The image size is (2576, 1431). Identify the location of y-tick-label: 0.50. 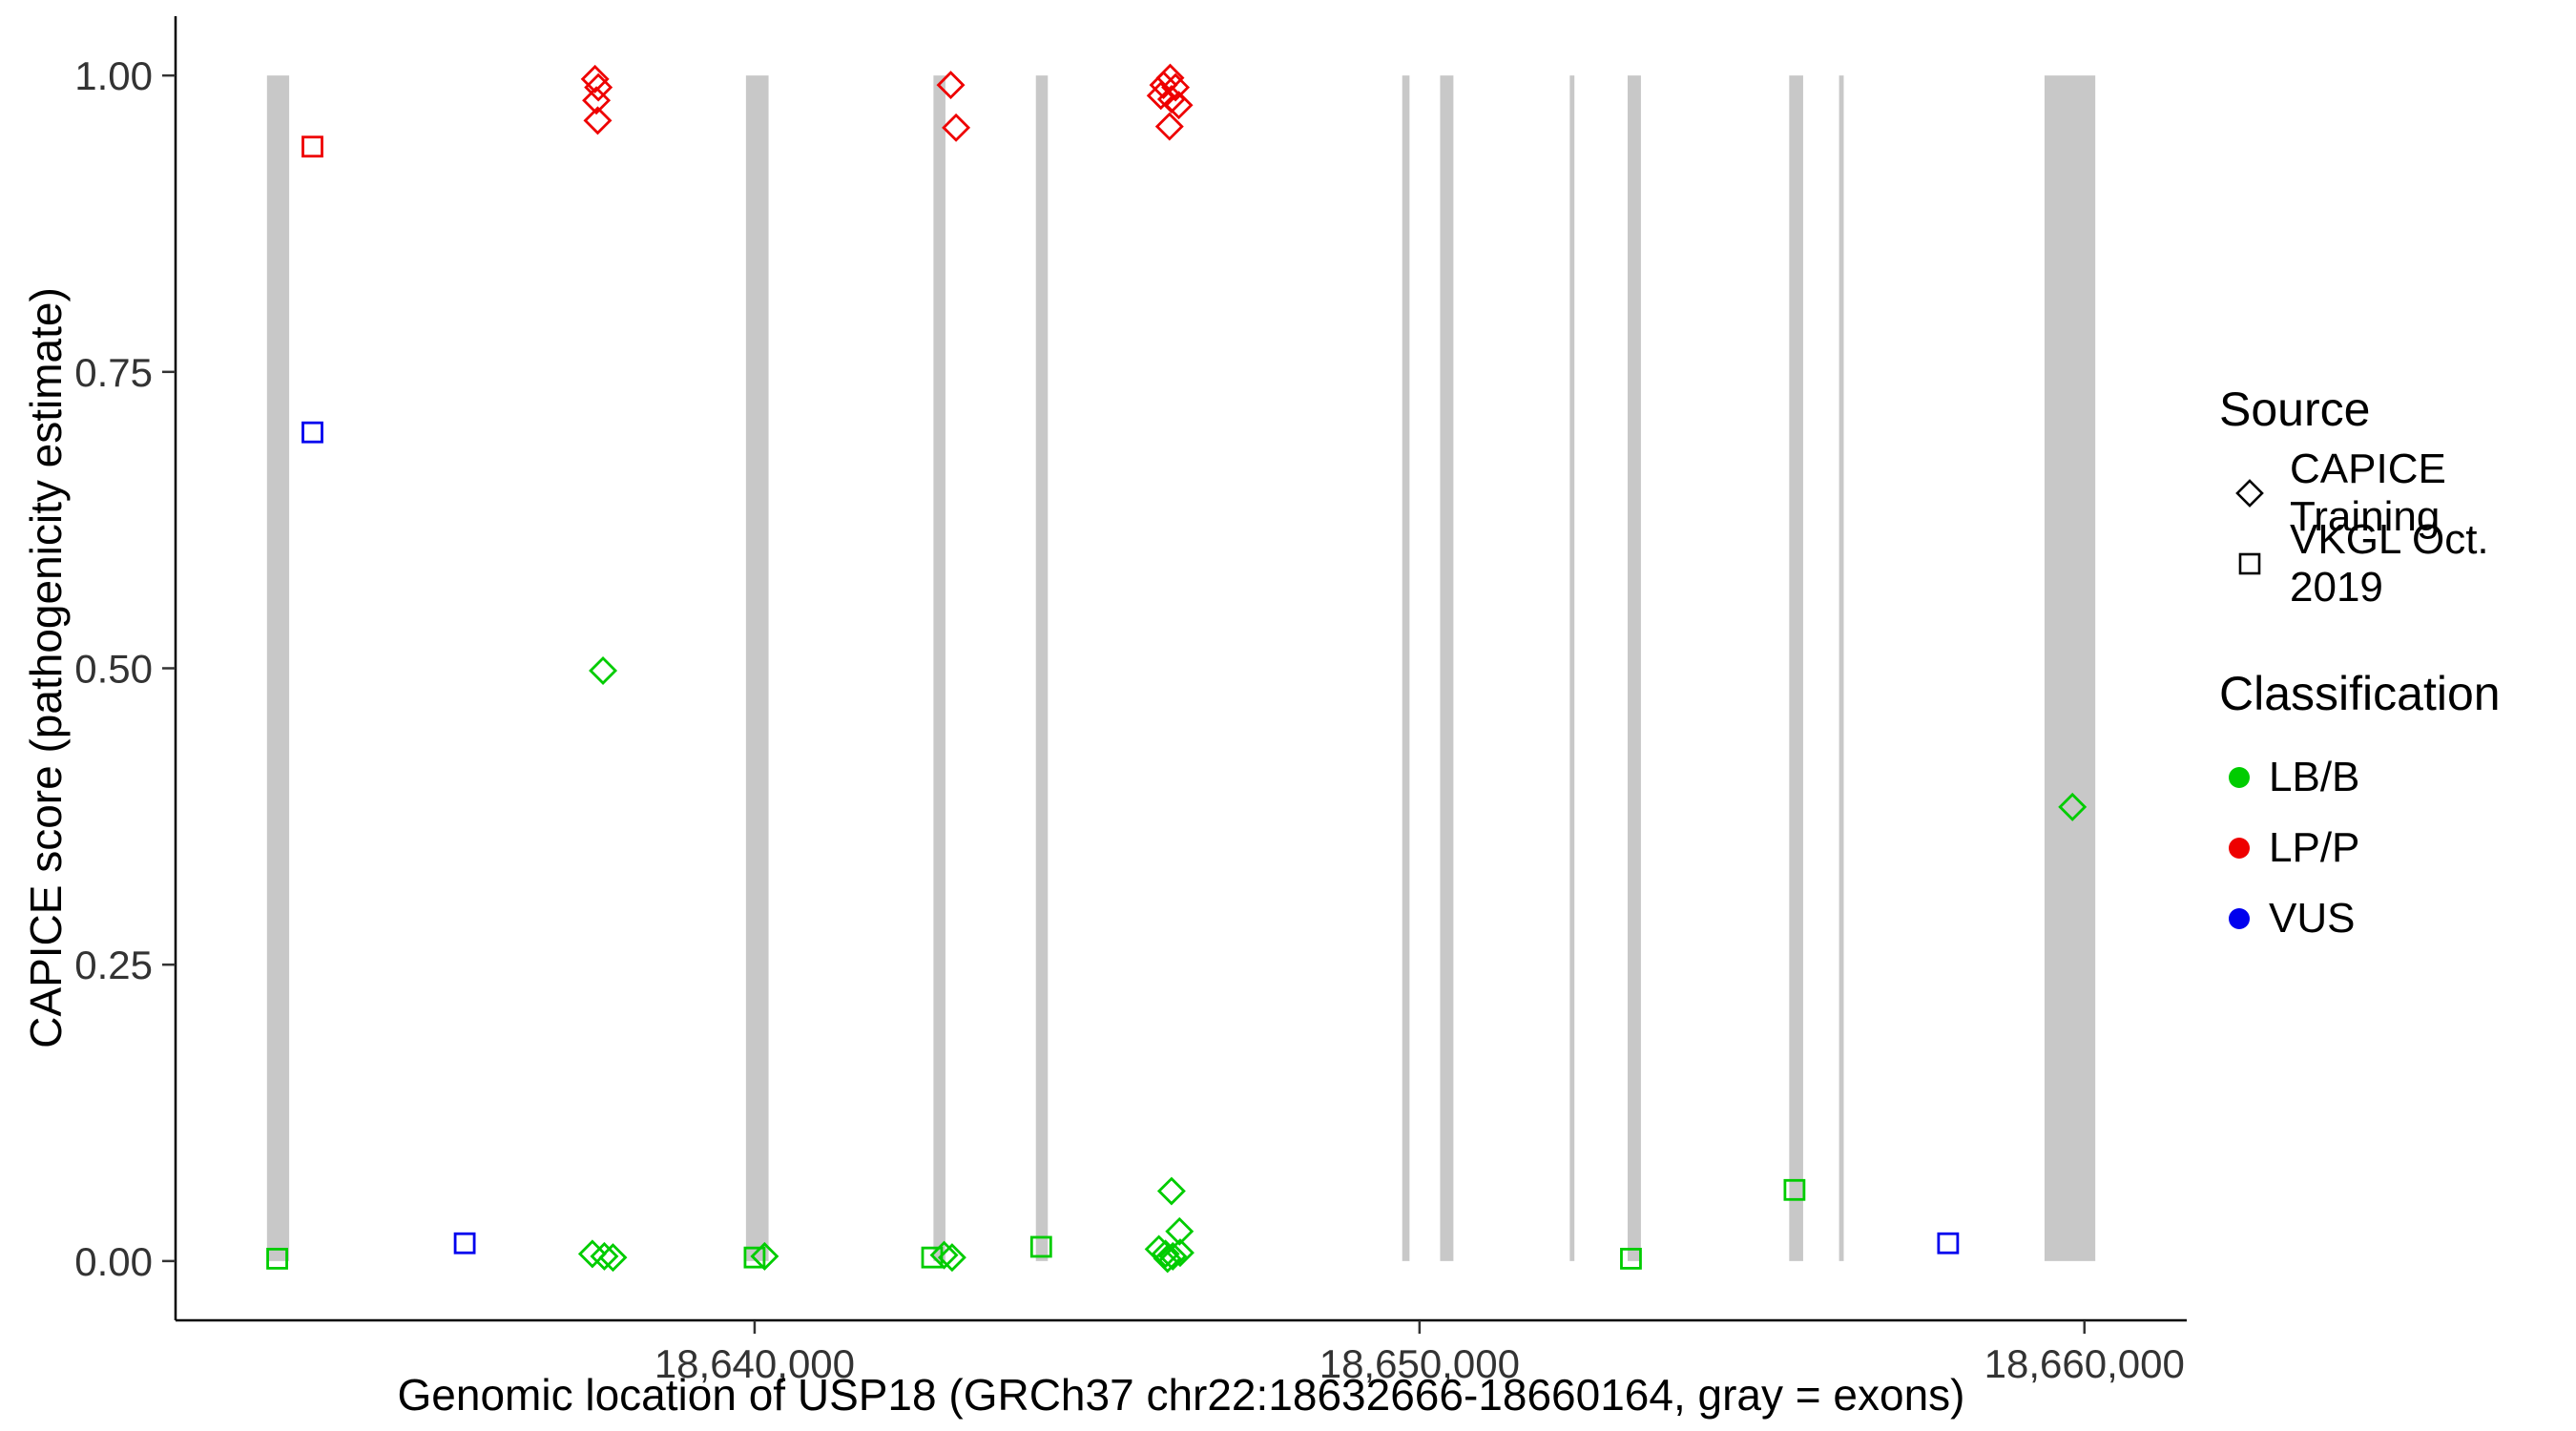
(113, 669).